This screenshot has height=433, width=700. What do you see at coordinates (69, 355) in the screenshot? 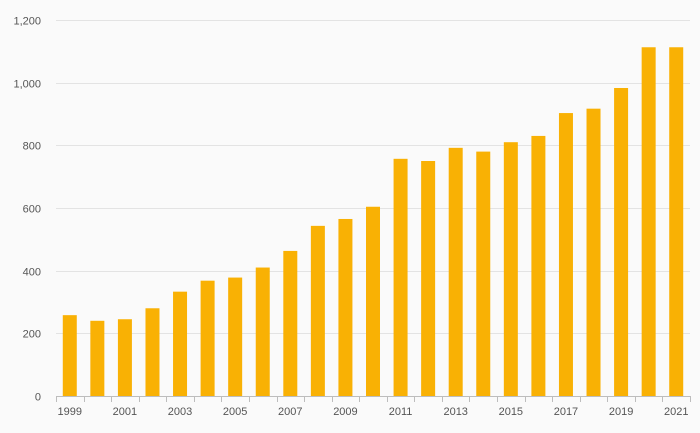
I see `bar-1999` at bounding box center [69, 355].